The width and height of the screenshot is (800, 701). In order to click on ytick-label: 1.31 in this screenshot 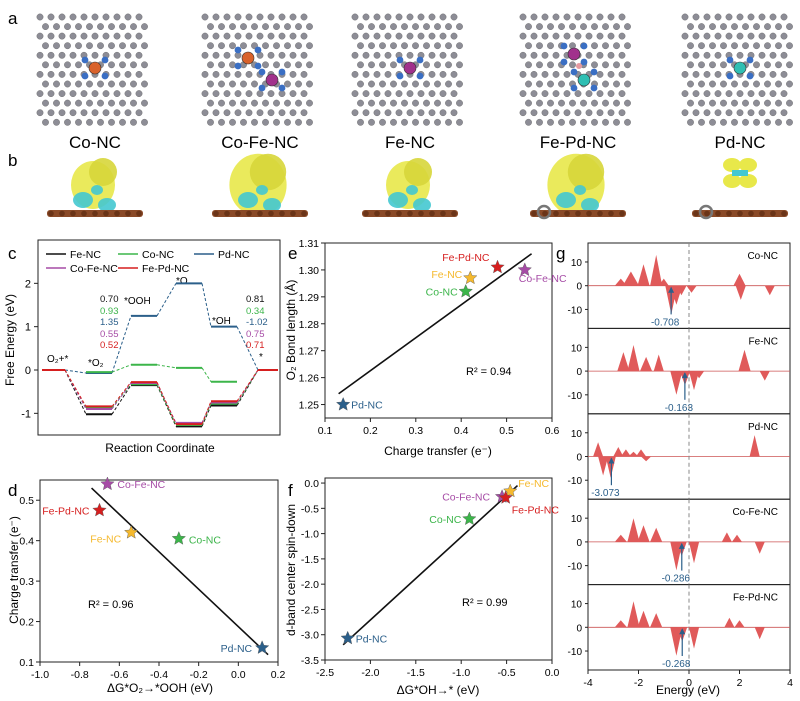, I will do `click(309, 244)`.